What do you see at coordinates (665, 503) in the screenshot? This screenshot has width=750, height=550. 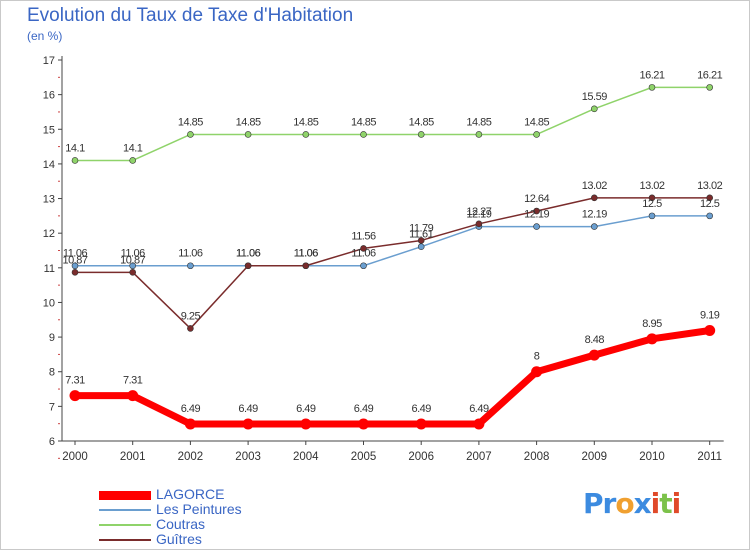 I see `logo-letter: t` at bounding box center [665, 503].